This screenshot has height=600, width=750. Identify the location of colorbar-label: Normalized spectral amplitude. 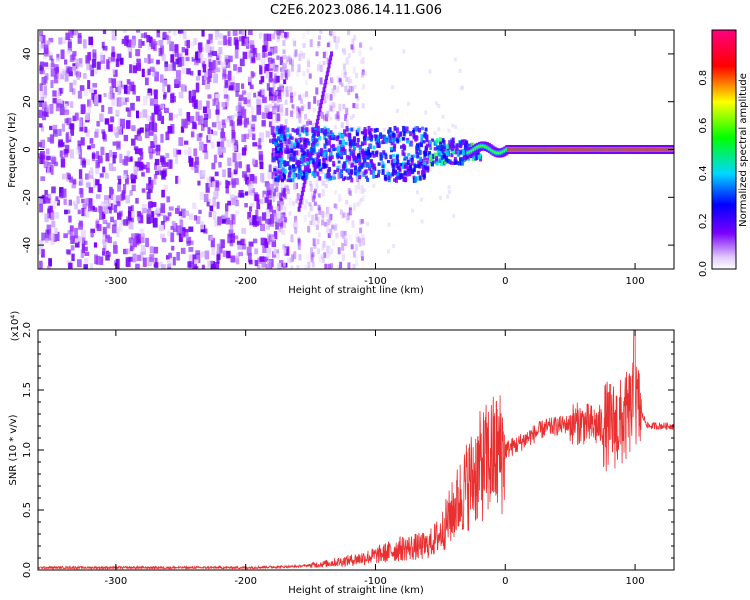
(743, 150).